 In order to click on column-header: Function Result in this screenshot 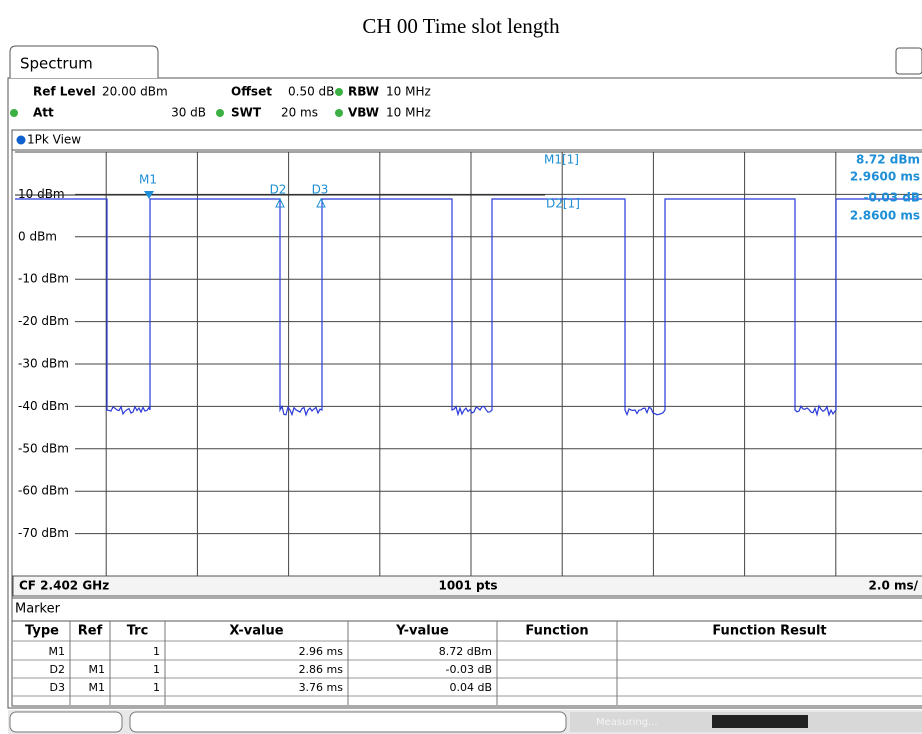, I will do `click(769, 631)`.